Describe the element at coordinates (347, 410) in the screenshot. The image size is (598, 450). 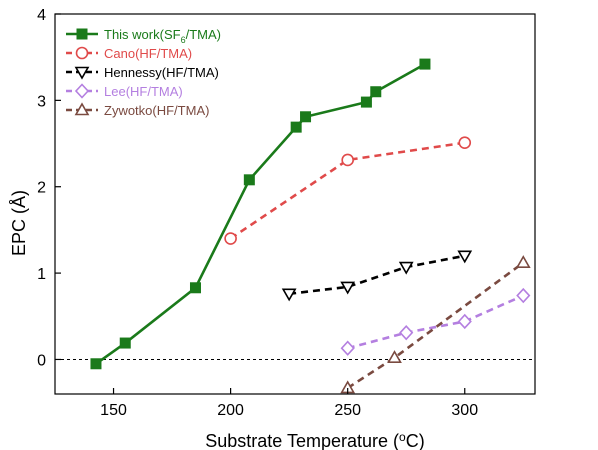
I see `x-tick-label: 250` at that location.